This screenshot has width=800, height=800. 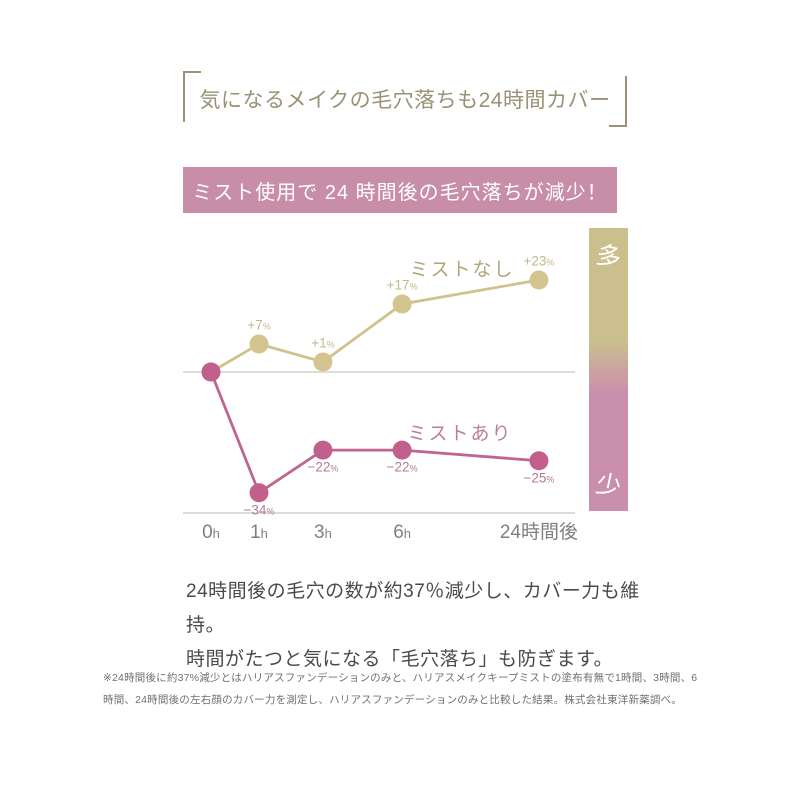 What do you see at coordinates (379, 392) in the screenshot?
I see `chart-svg` at bounding box center [379, 392].